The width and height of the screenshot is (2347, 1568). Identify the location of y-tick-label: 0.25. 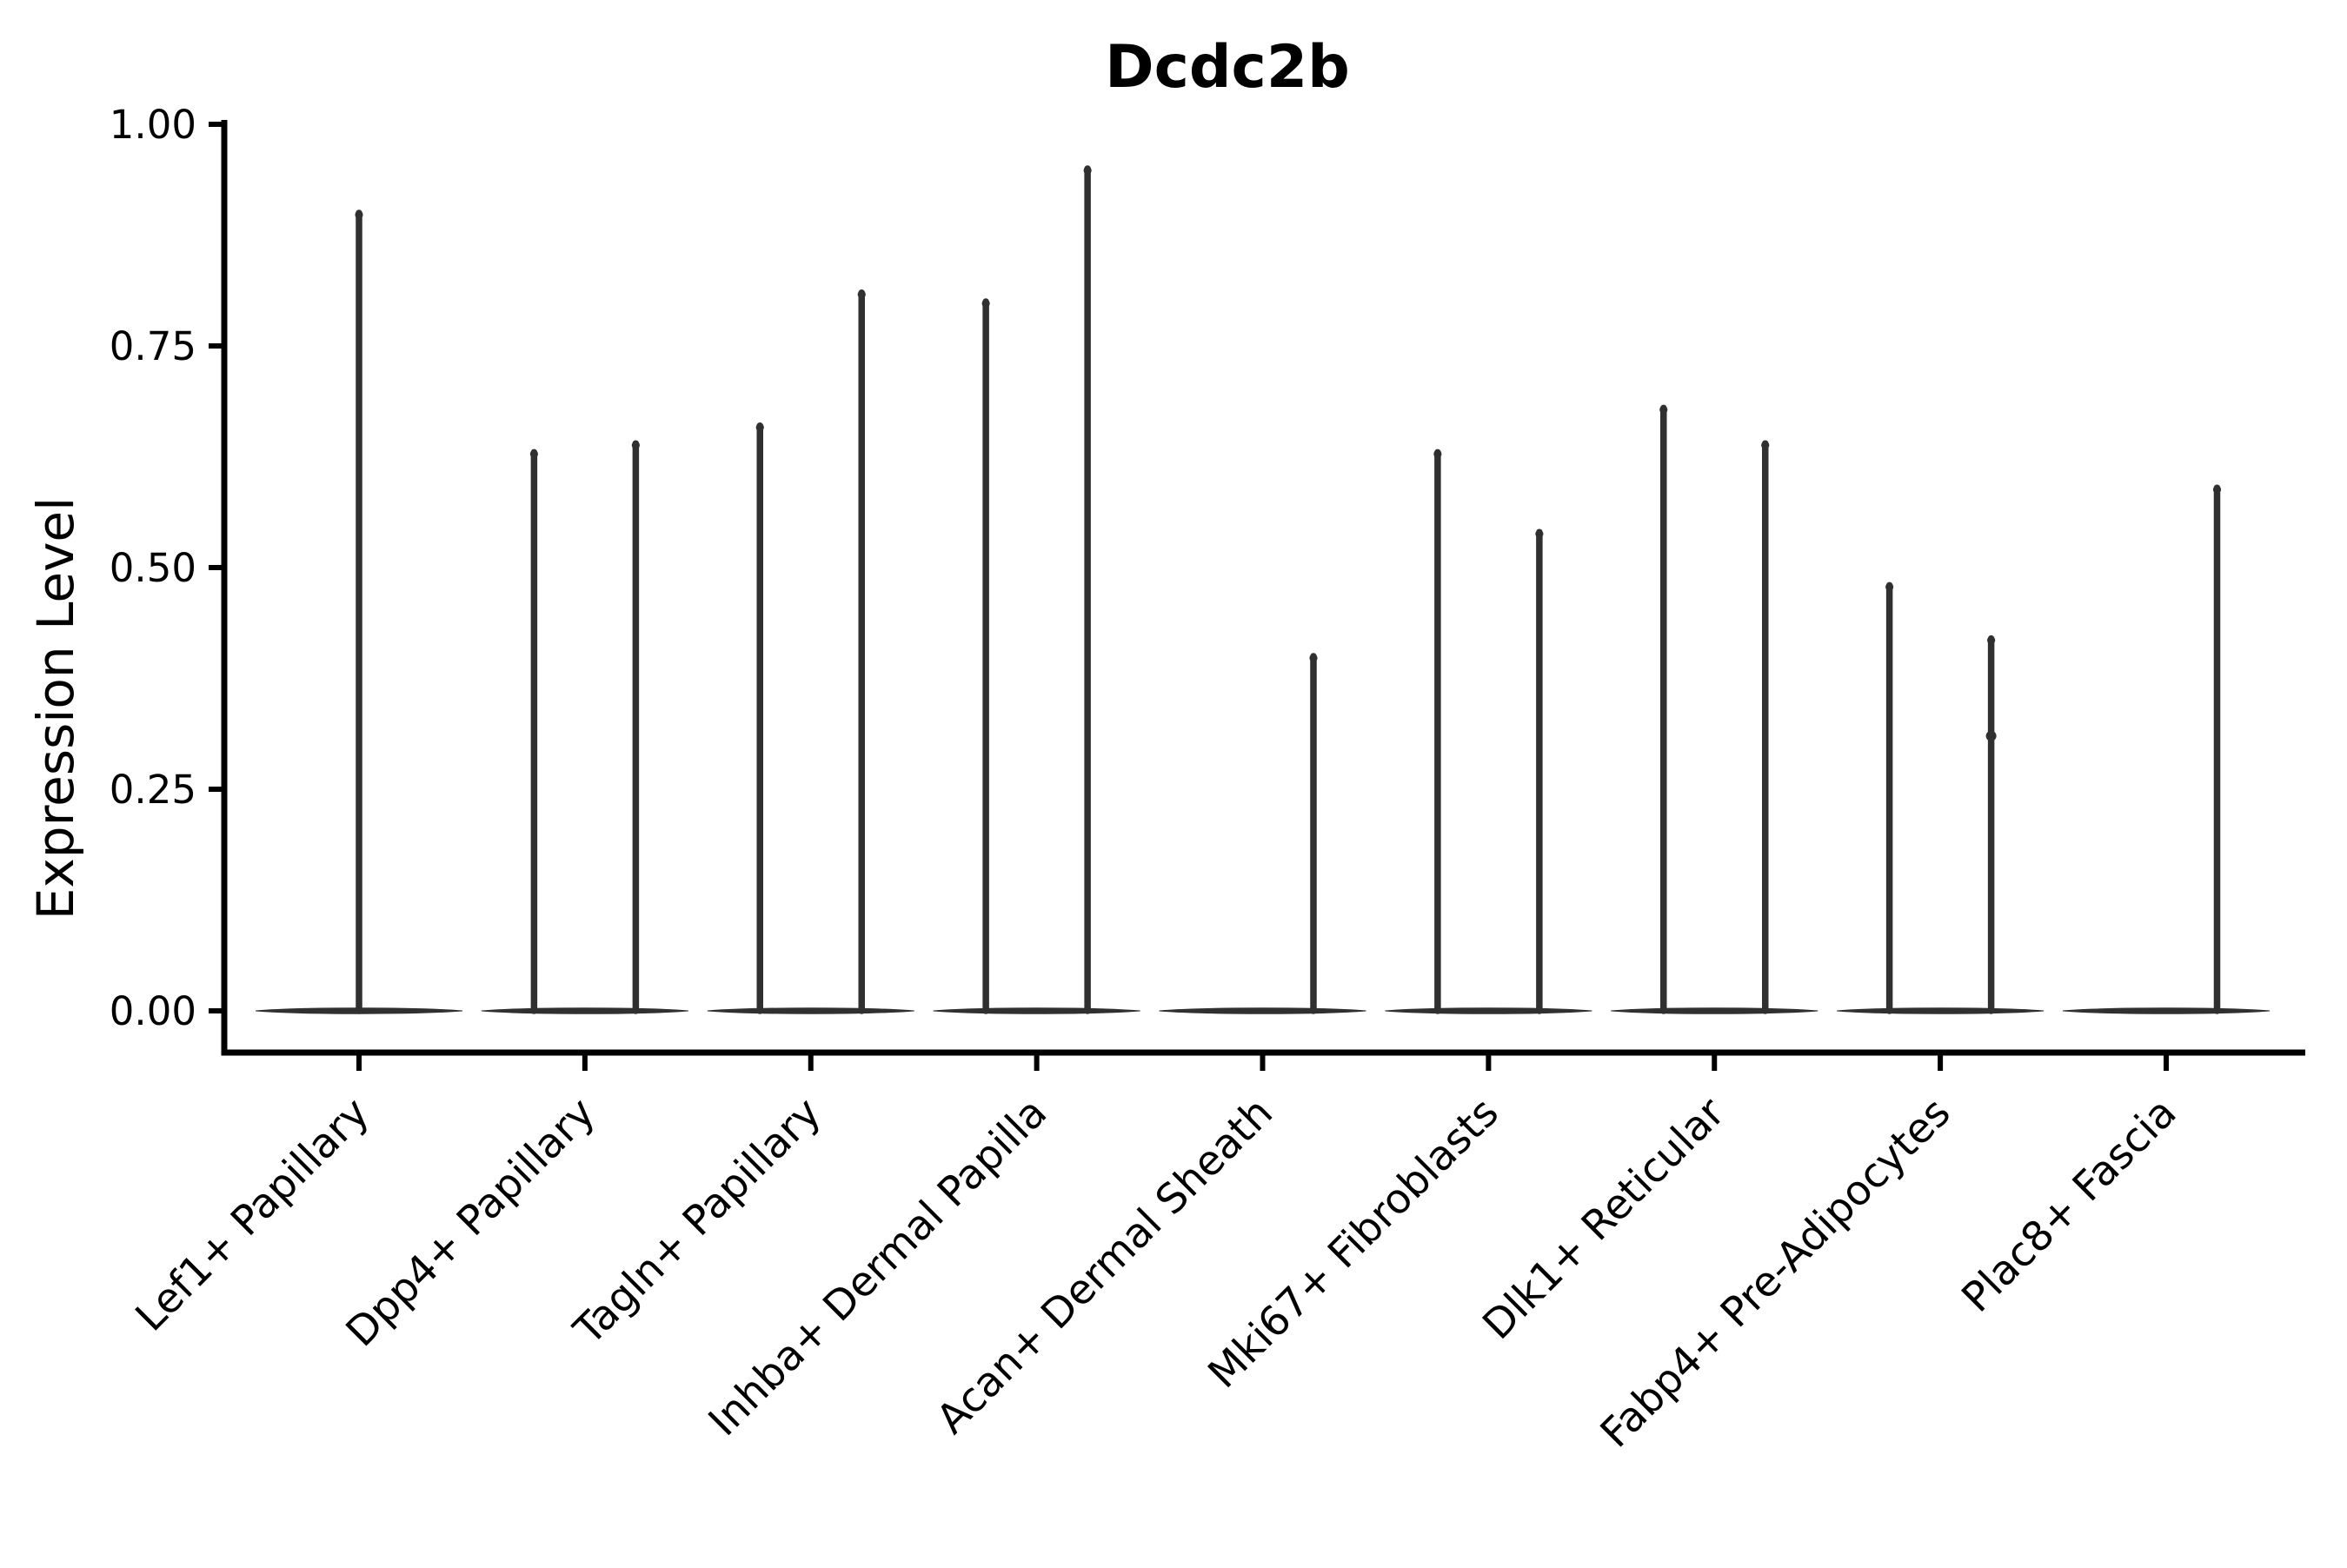
(153, 790).